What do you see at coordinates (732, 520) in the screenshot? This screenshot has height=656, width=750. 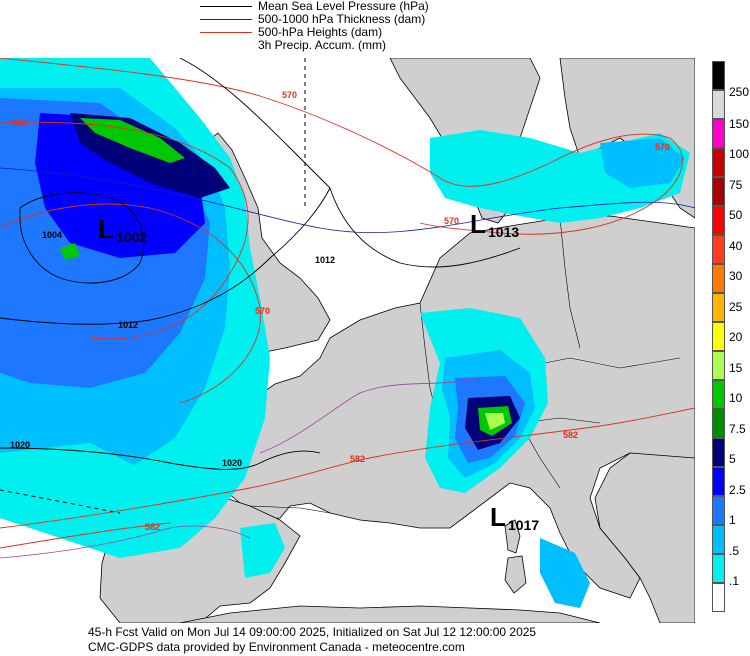 I see `scale-label: 1` at bounding box center [732, 520].